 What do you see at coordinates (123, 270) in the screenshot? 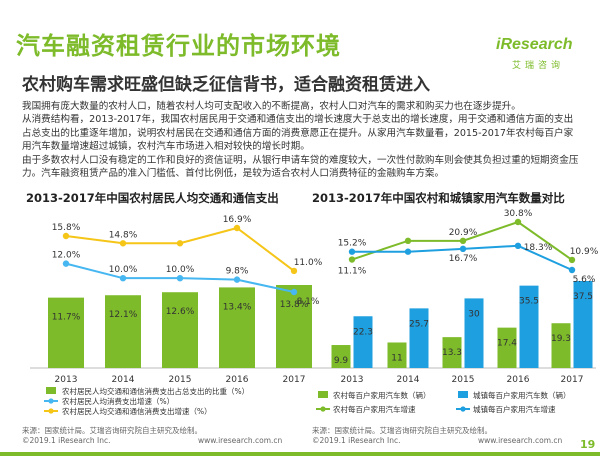
I see `line-label: 10.0%` at bounding box center [123, 270].